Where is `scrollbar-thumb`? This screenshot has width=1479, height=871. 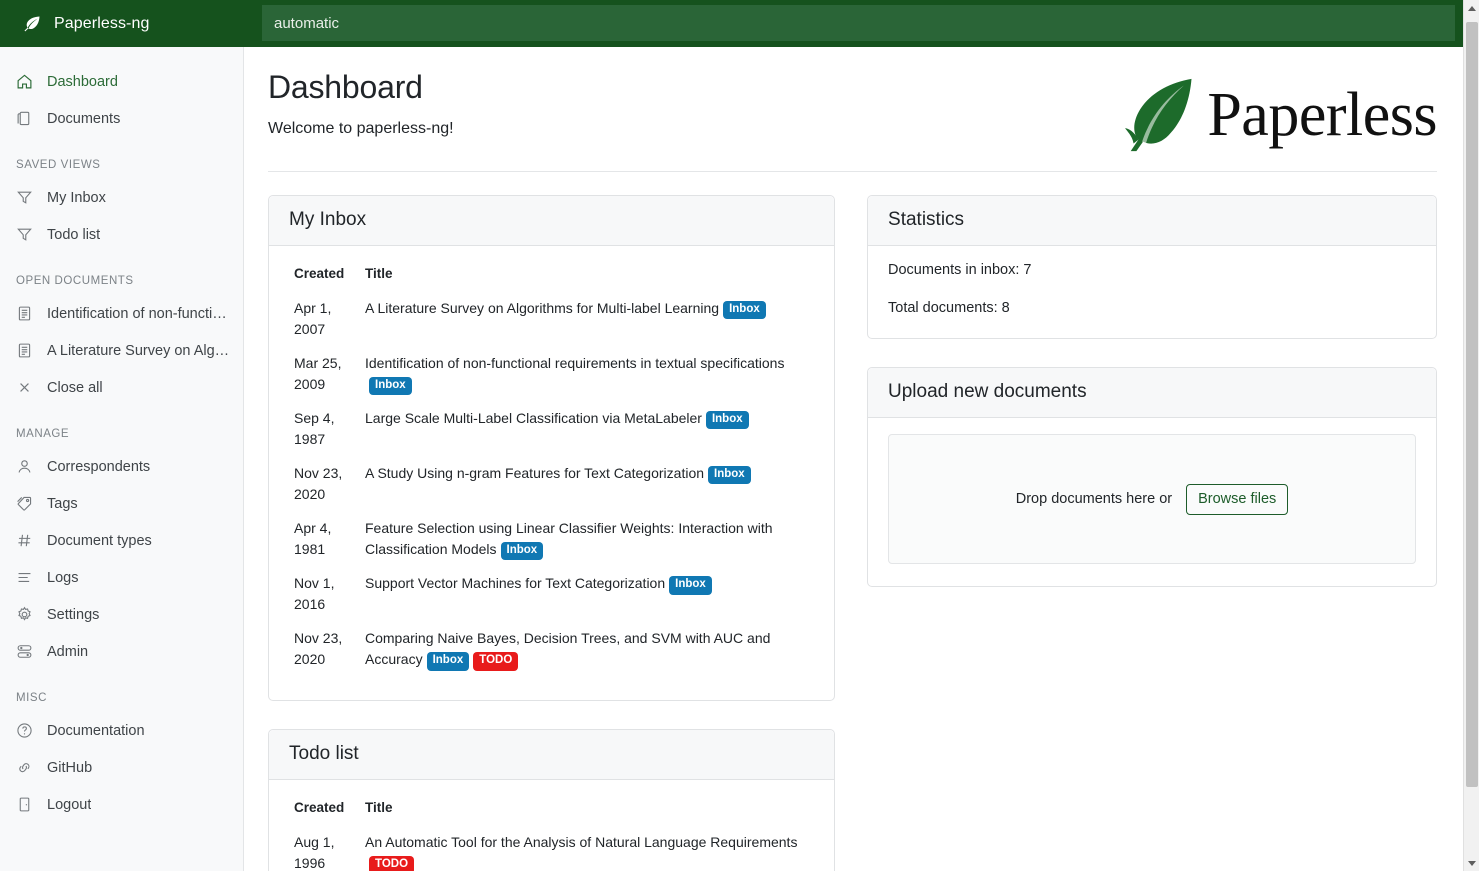
scrollbar-thumb is located at coordinates (1472, 404).